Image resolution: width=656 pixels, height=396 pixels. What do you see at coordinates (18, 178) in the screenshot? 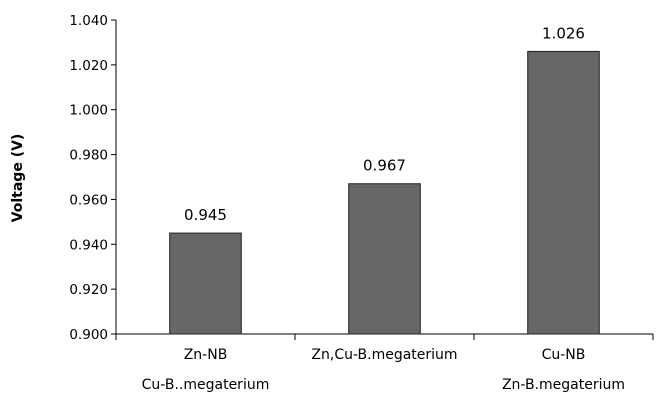
I see `y-axis-title: Voltage (V)` at bounding box center [18, 178].